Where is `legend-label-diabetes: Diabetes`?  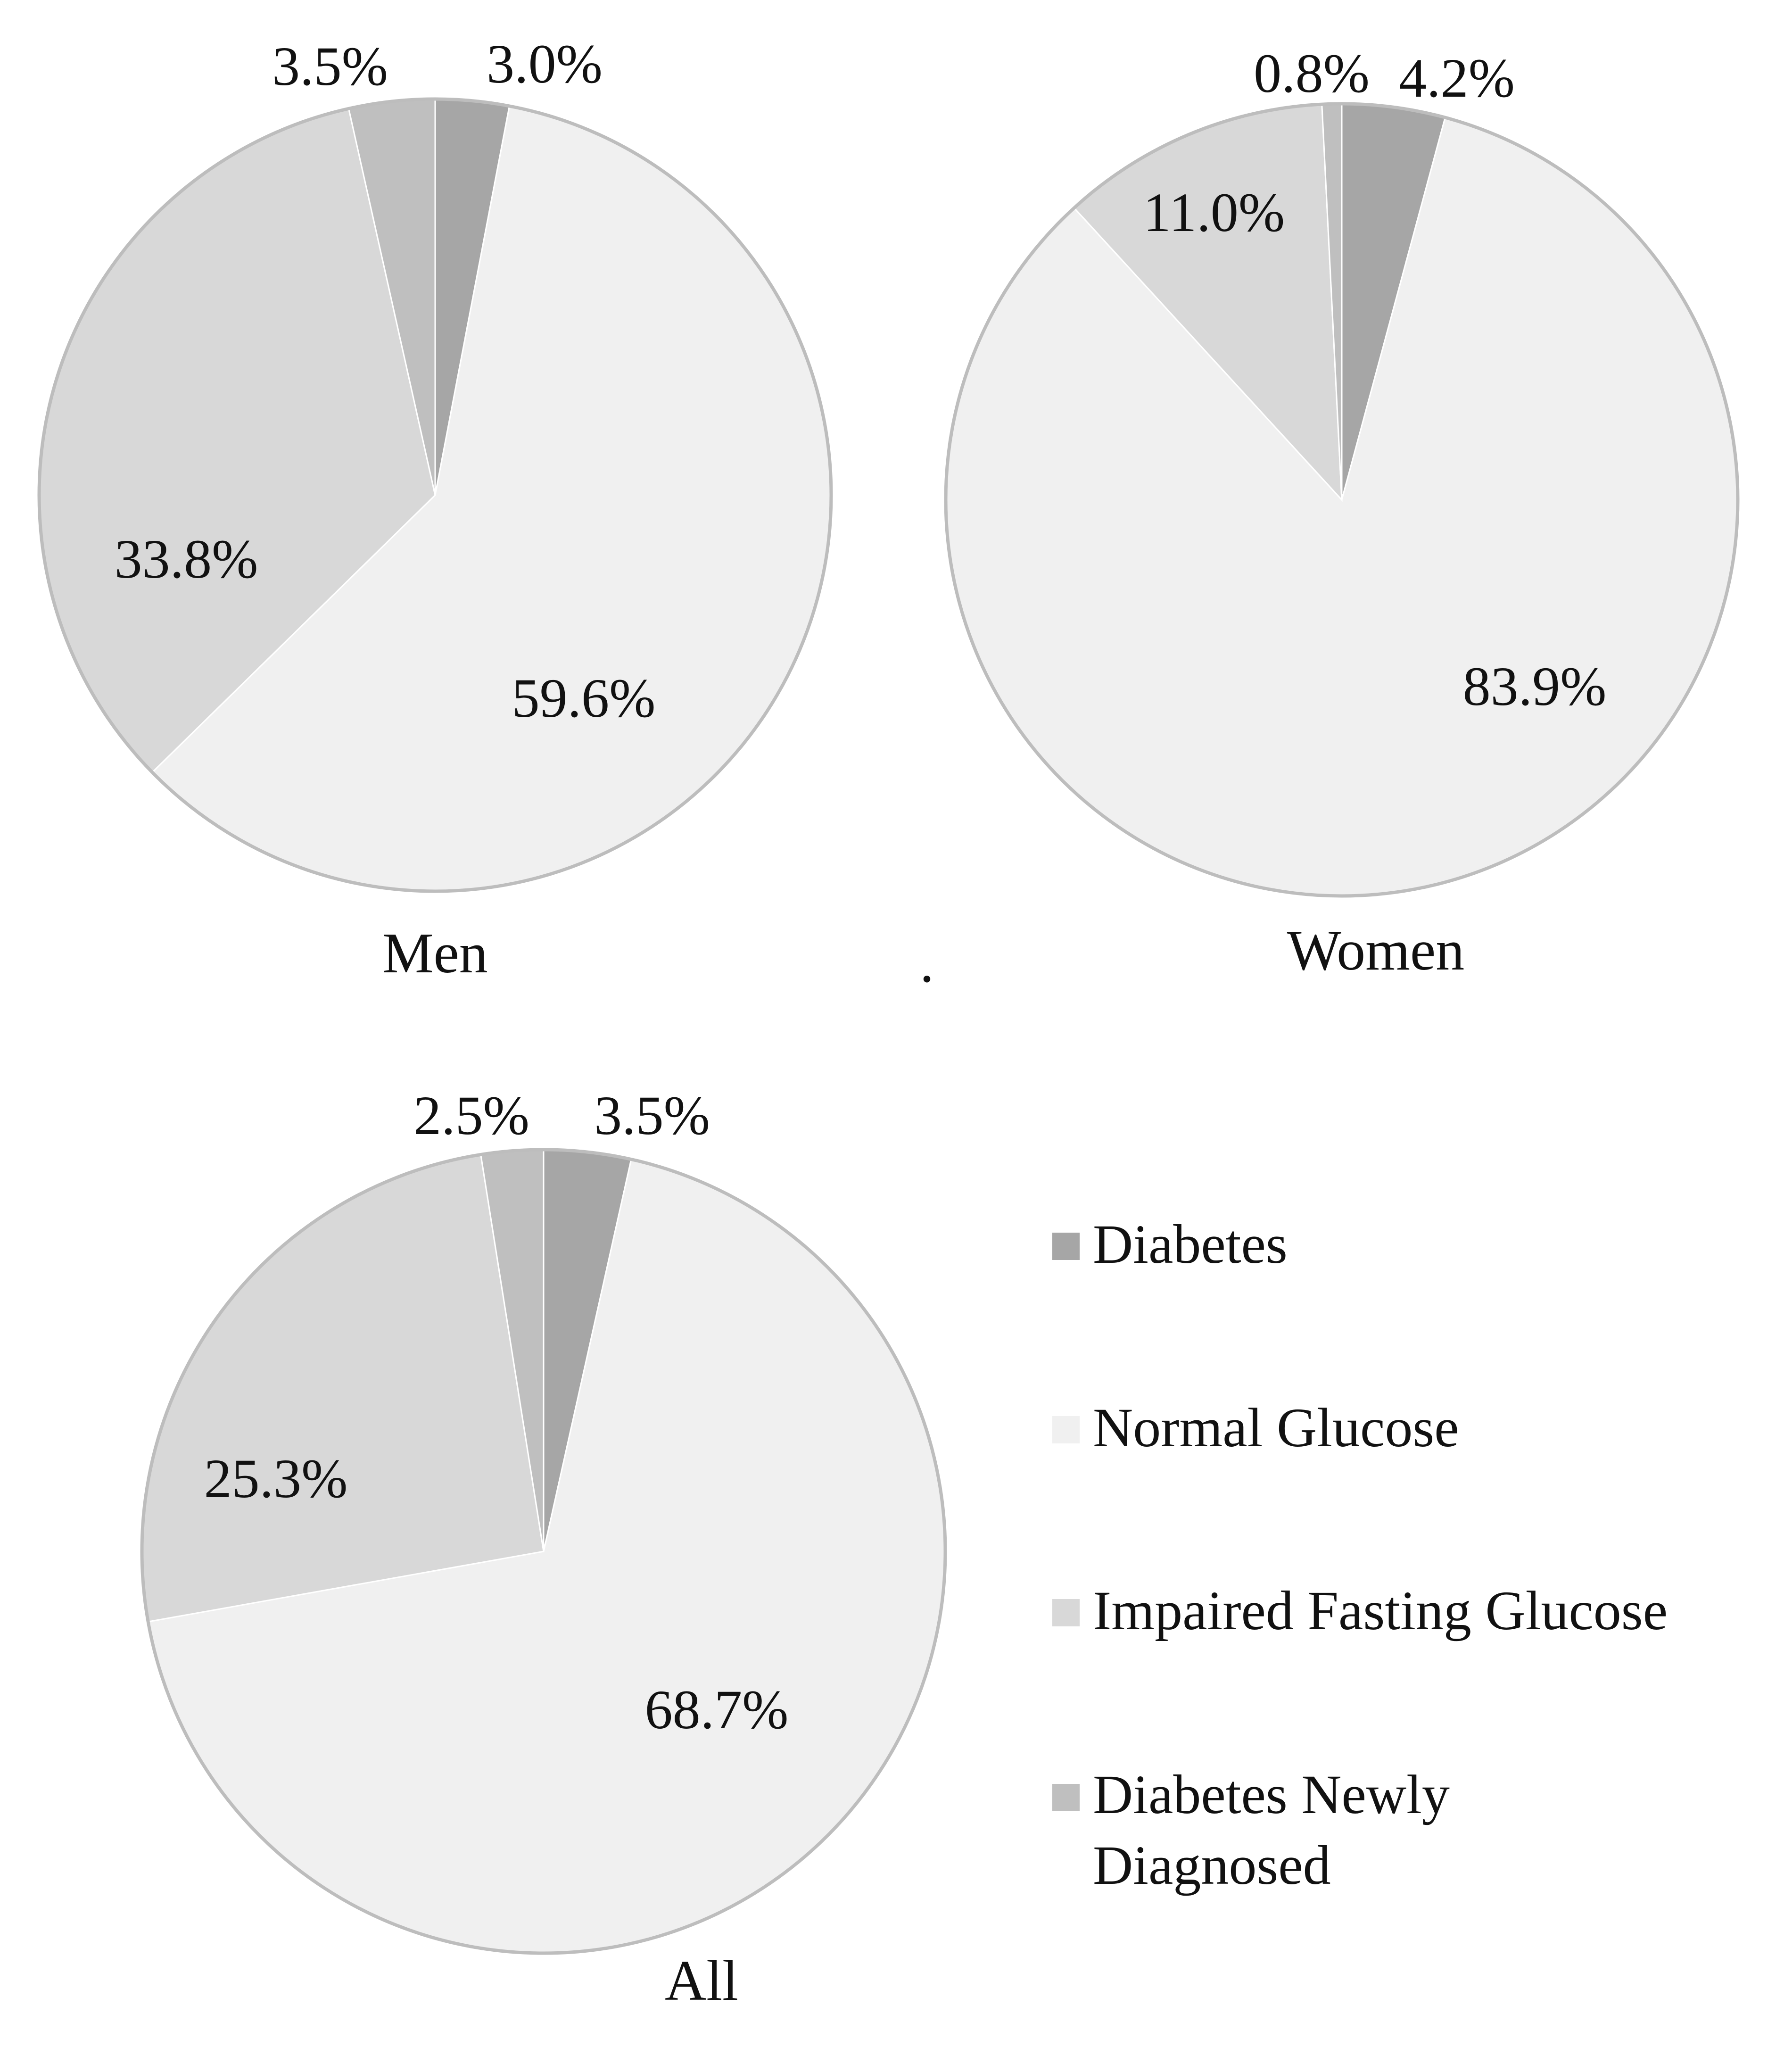
legend-label-diabetes: Diabetes is located at coordinates (1191, 1244).